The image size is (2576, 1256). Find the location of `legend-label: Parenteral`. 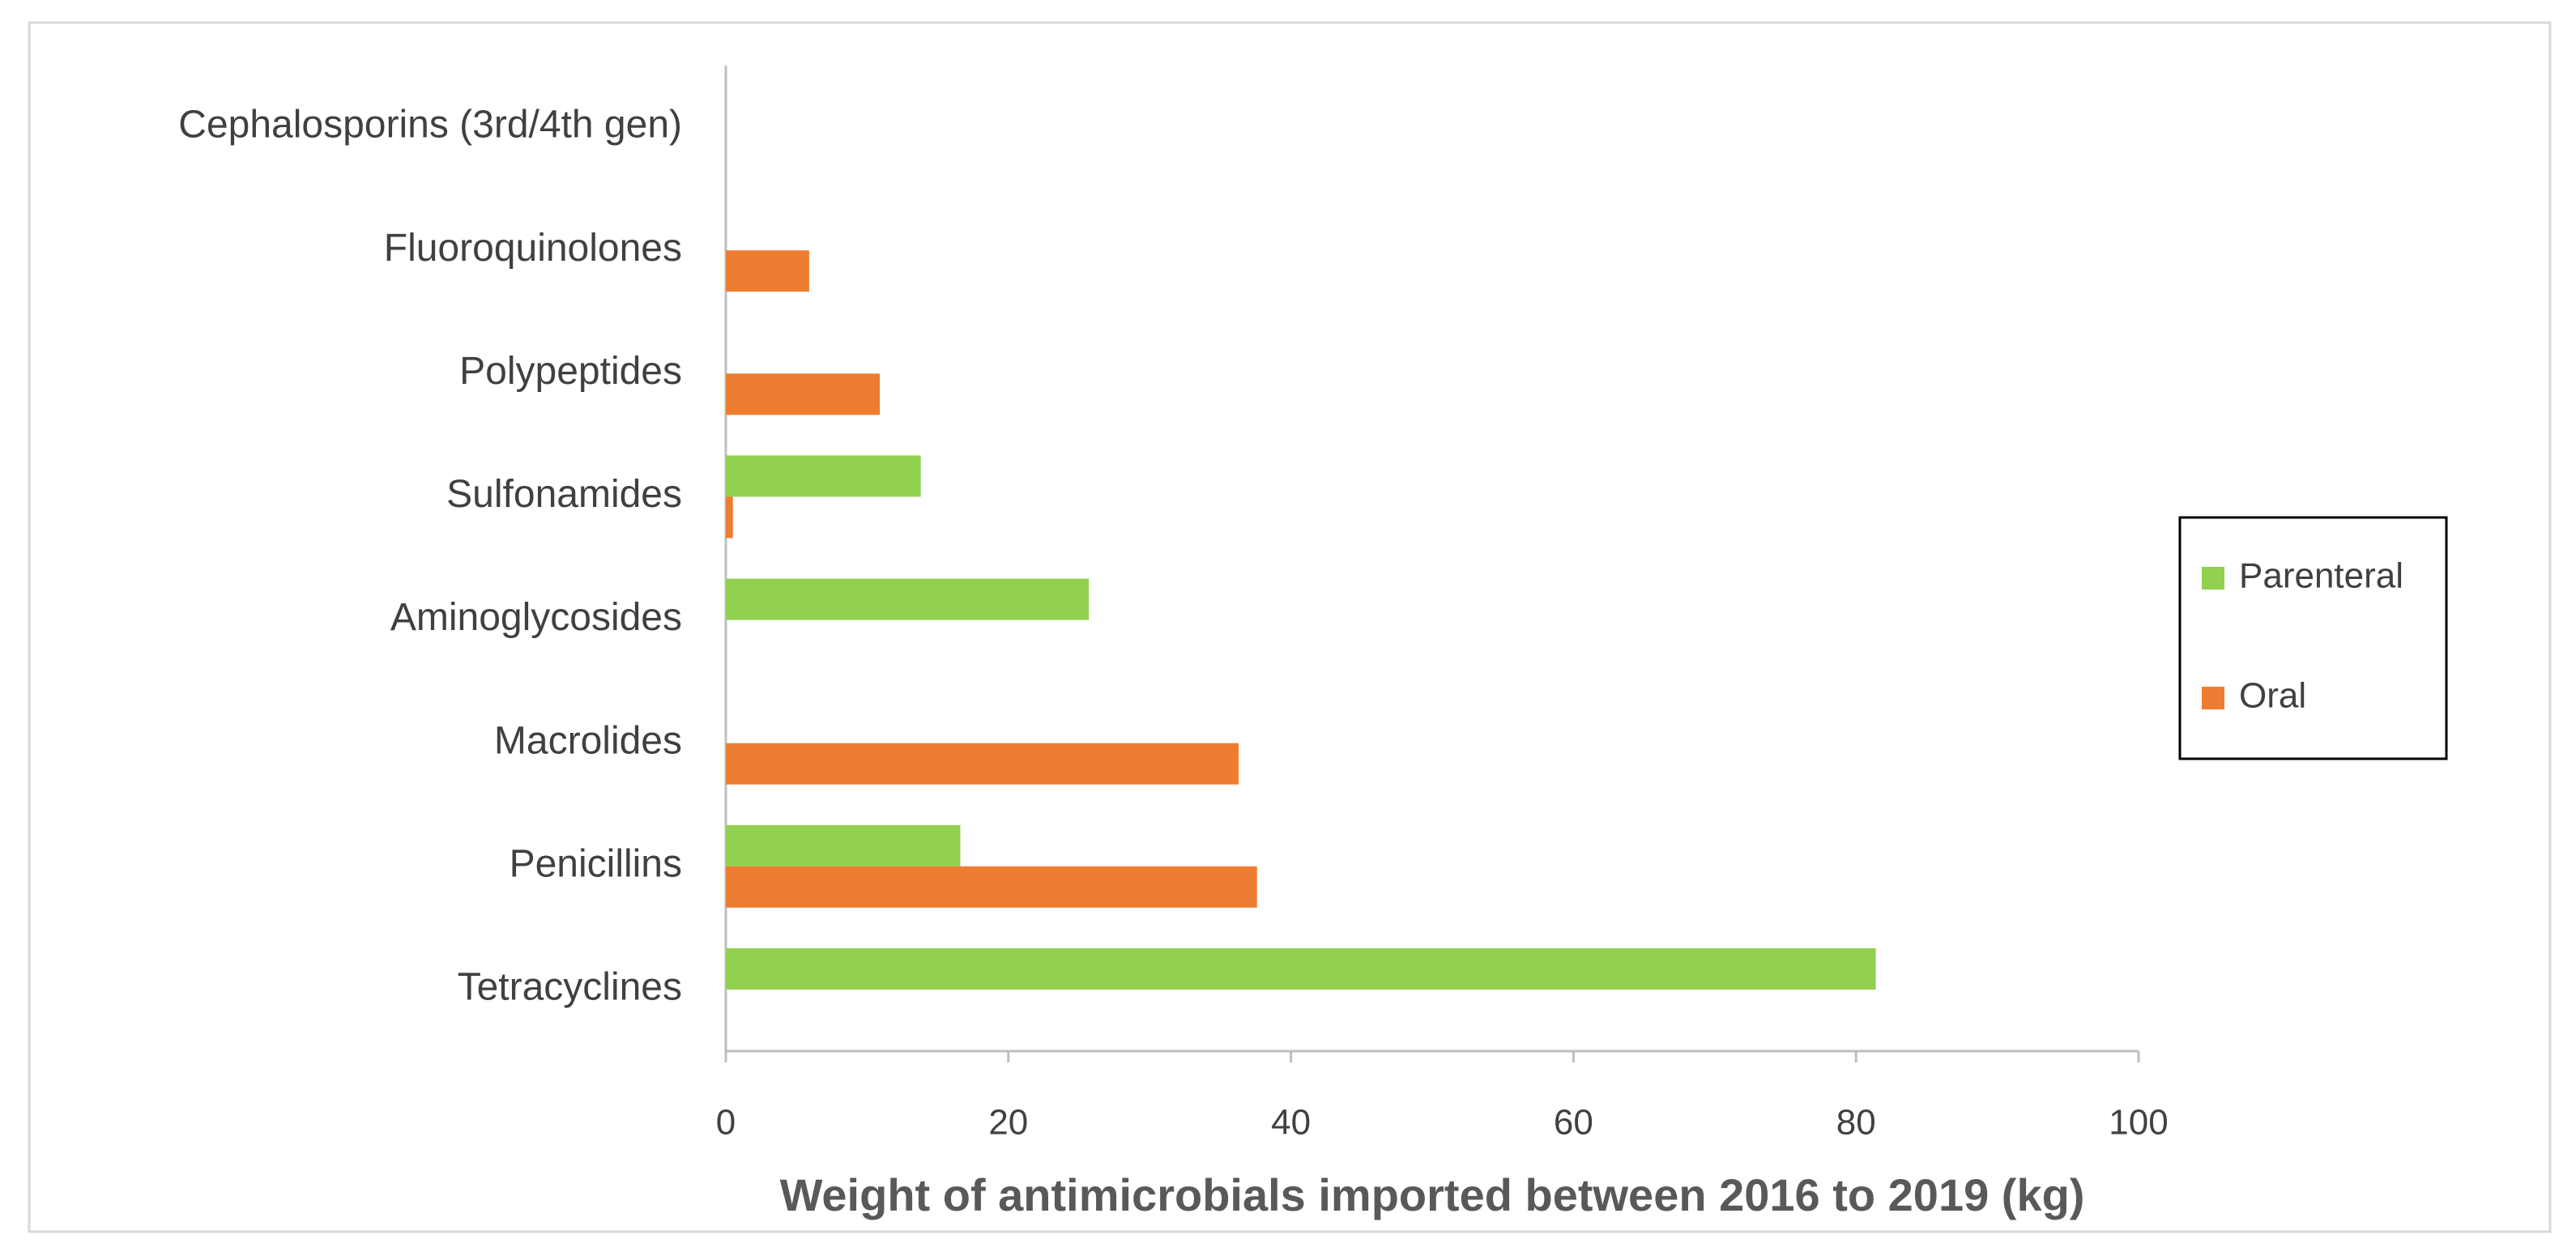

legend-label: Parenteral is located at coordinates (2321, 576).